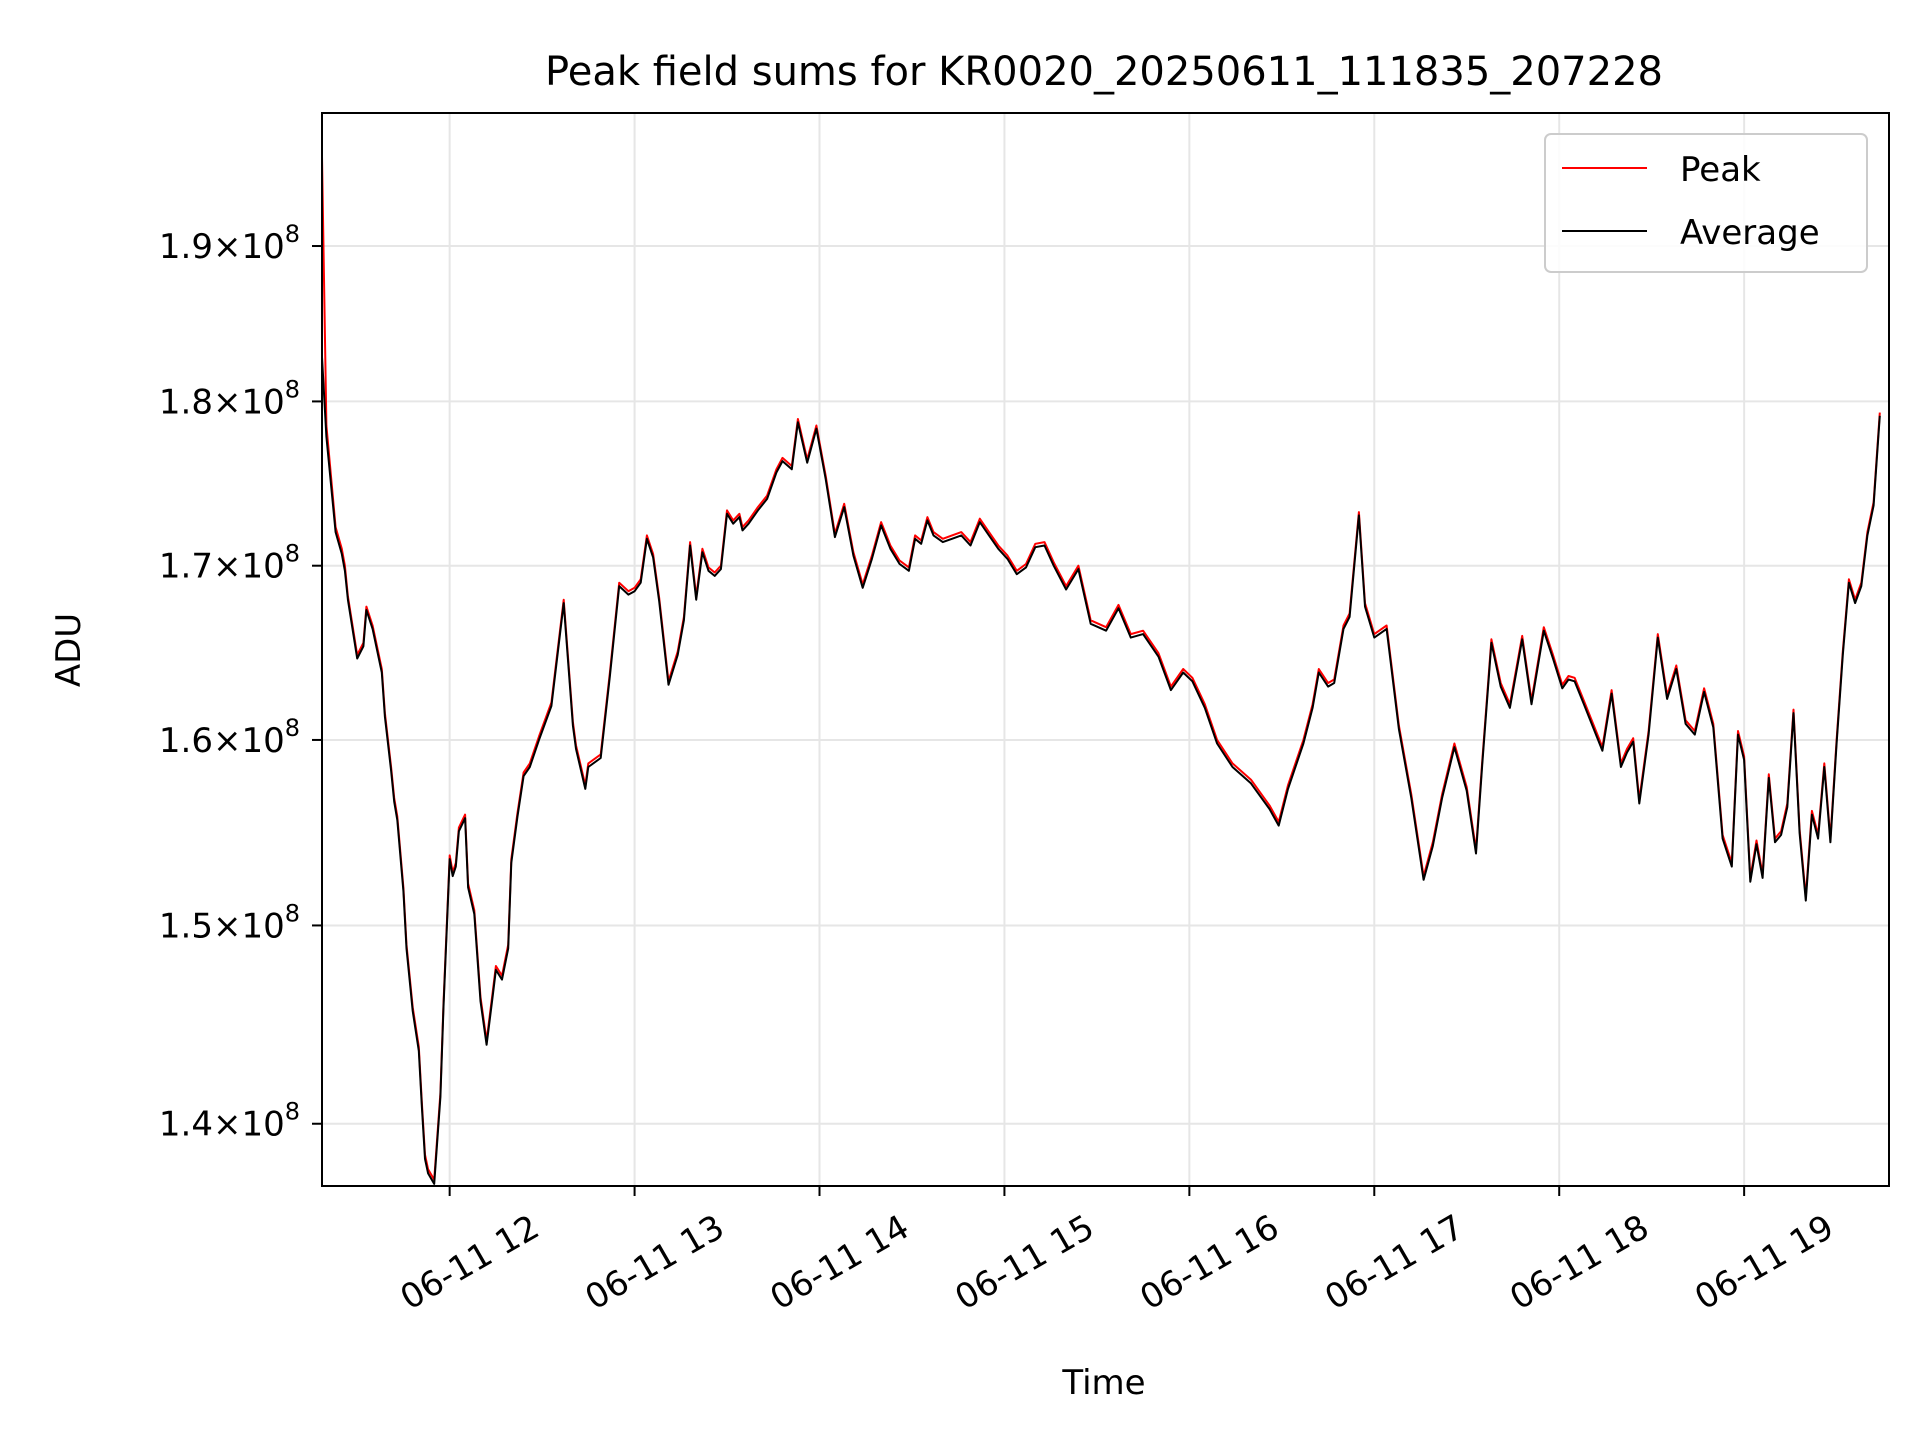 The image size is (1920, 1440). I want to click on legend: Peak Average, so click(1706, 203).